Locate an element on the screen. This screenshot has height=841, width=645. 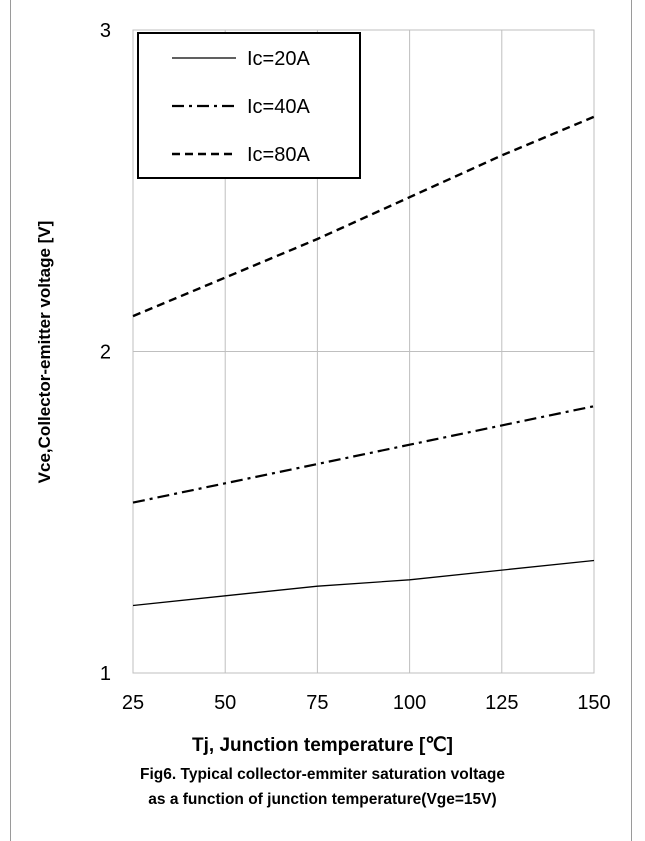
legend-label: Ic=40A is located at coordinates (278, 107).